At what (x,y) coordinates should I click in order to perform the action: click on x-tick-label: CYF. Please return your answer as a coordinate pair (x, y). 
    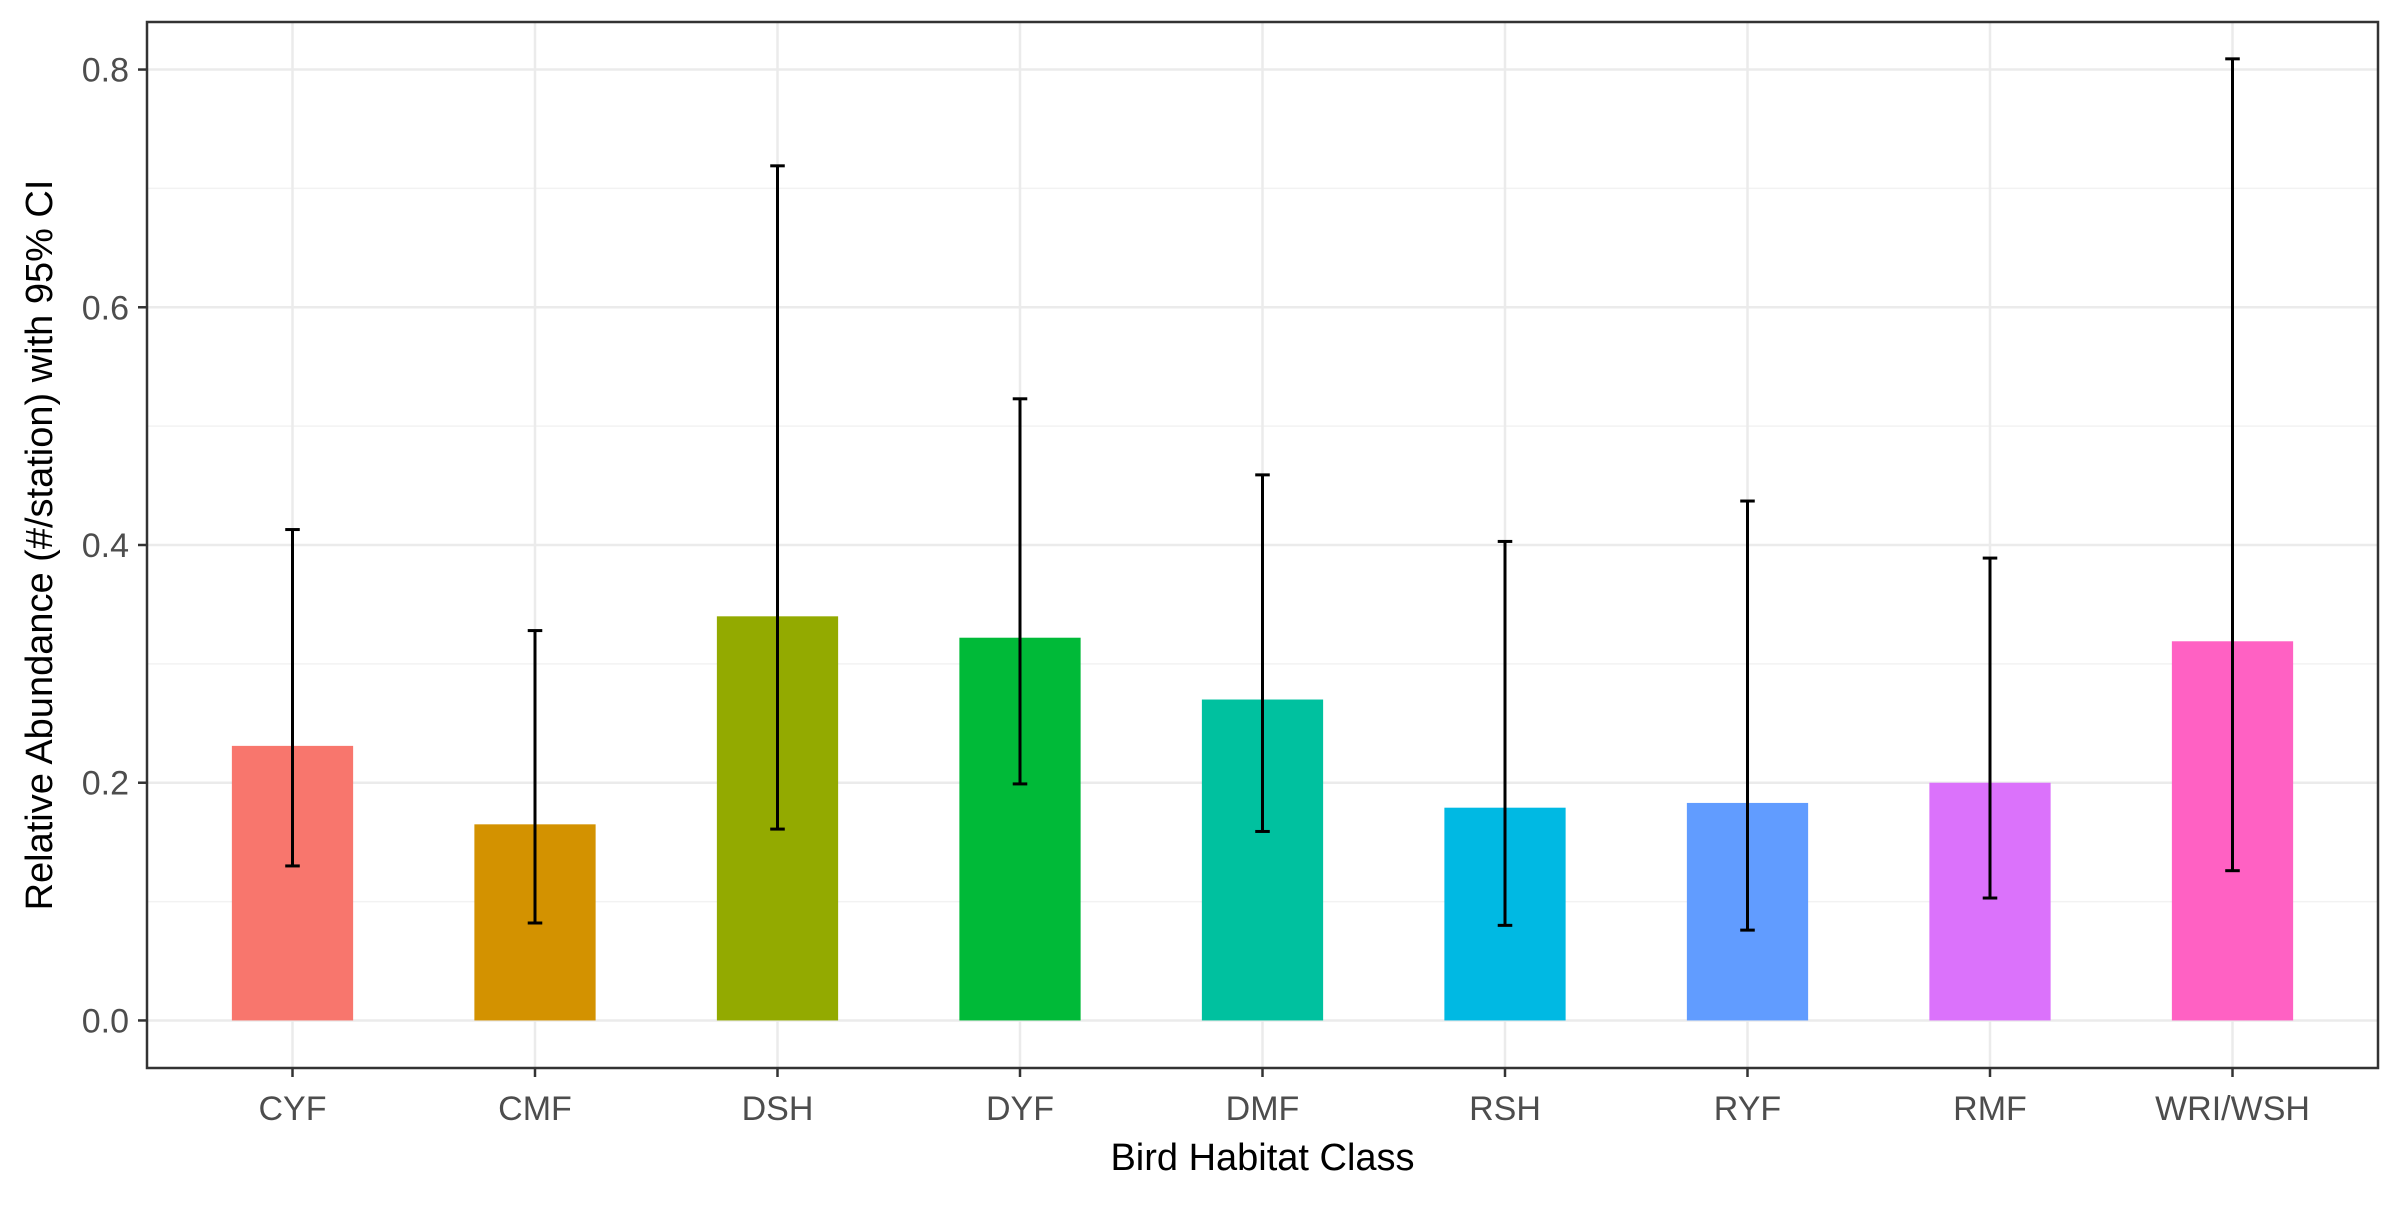
    Looking at the image, I should click on (293, 1109).